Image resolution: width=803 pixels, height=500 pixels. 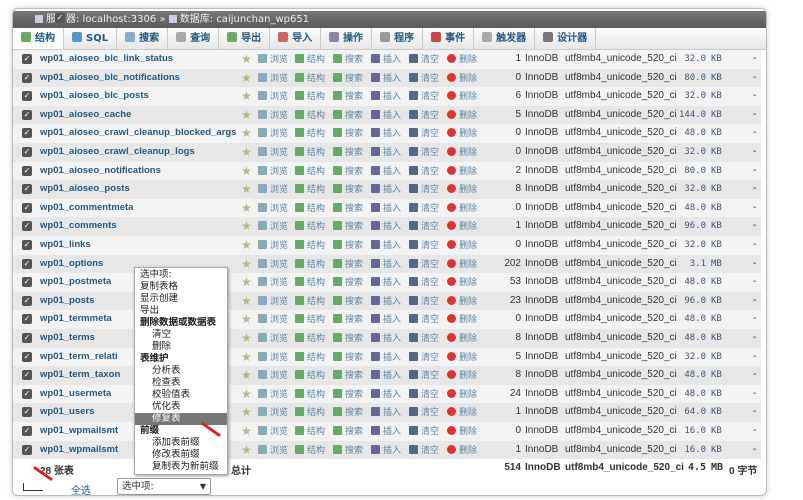 I want to click on menu-item: 添加表前缀, so click(x=176, y=442).